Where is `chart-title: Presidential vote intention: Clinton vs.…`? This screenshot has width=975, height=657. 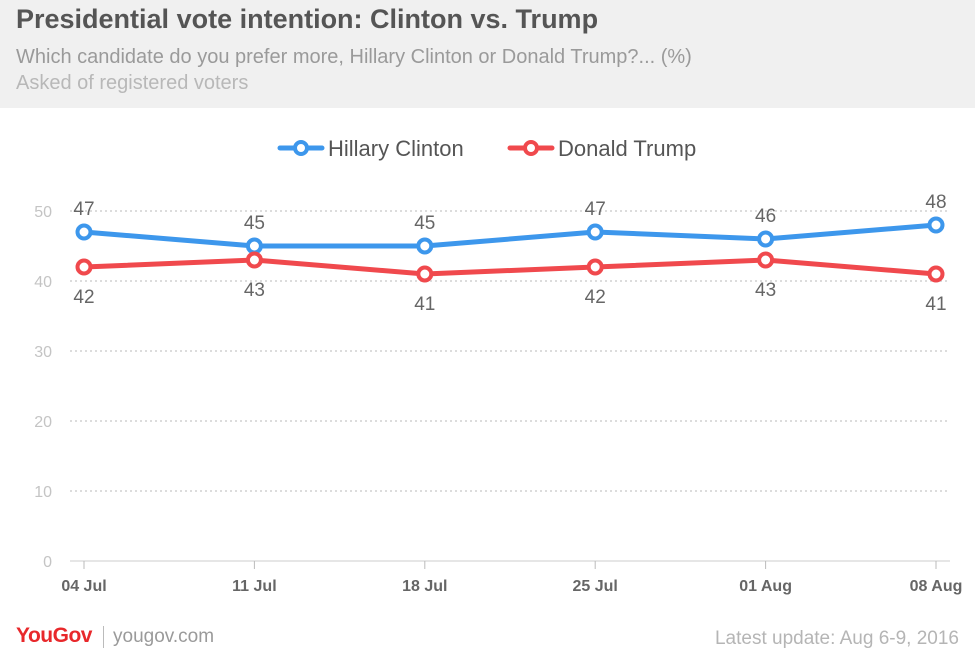 chart-title: Presidential vote intention: Clinton vs.… is located at coordinates (307, 19).